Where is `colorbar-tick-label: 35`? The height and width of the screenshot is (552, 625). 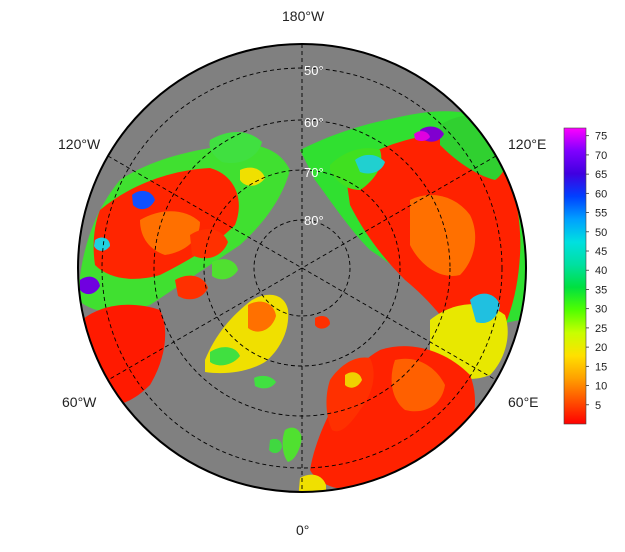
colorbar-tick-label: 35 is located at coordinates (601, 290).